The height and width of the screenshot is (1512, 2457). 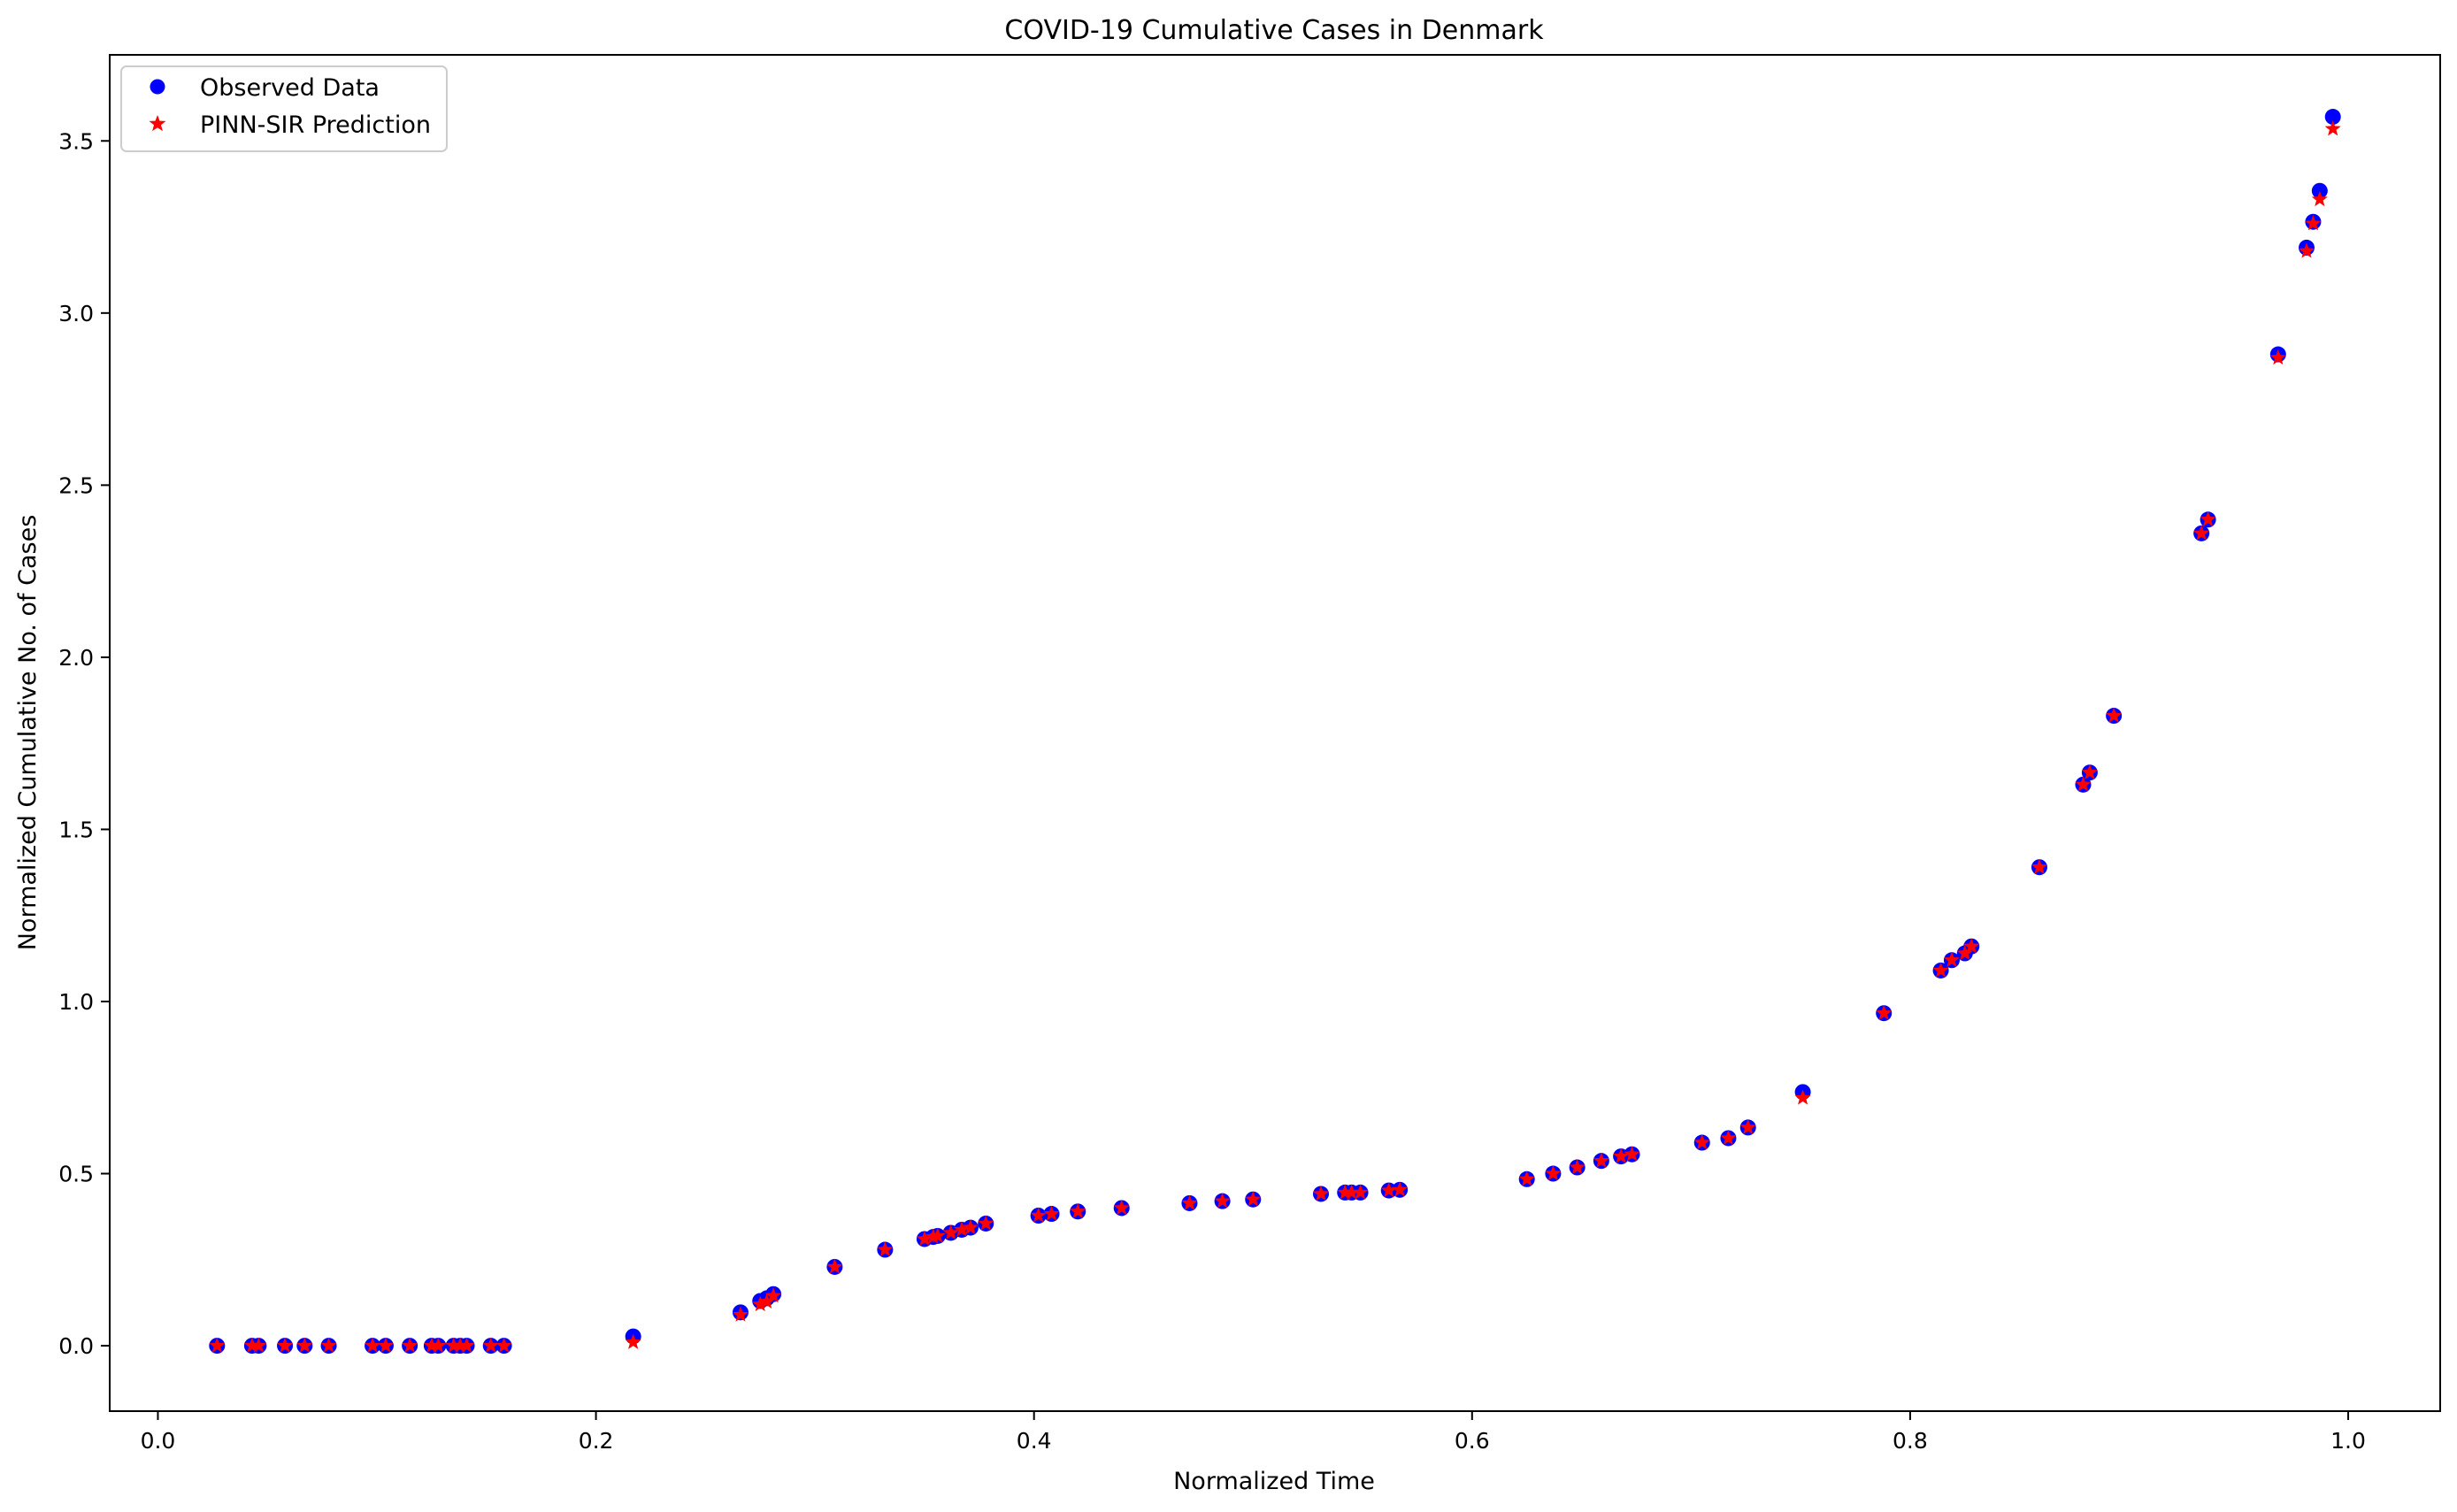 What do you see at coordinates (76, 1174) in the screenshot?
I see `y-tick-label: 0.5` at bounding box center [76, 1174].